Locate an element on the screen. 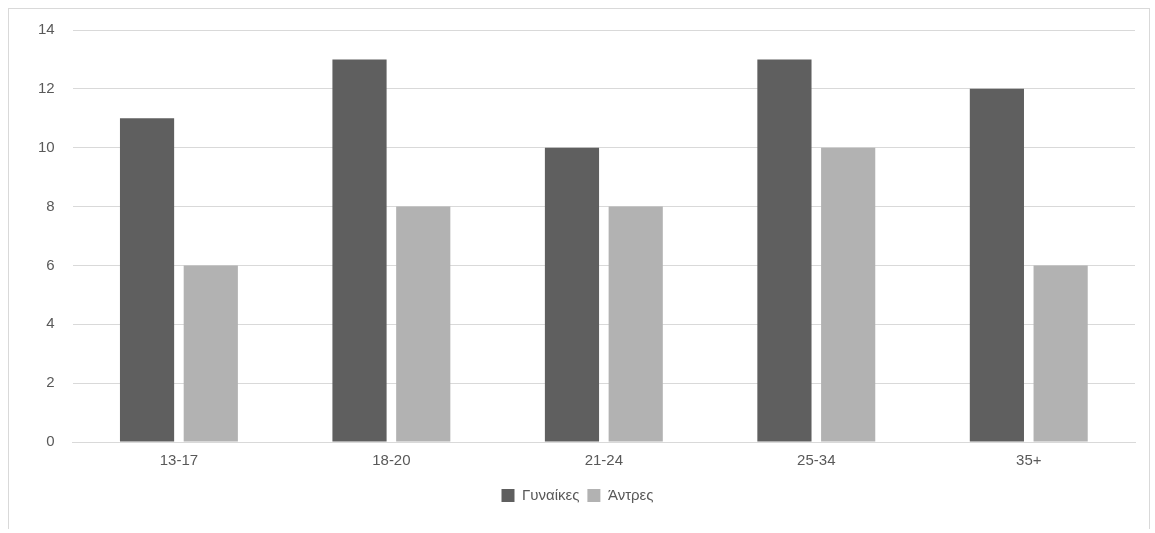  x-tick-label: 18-20 is located at coordinates (391, 460).